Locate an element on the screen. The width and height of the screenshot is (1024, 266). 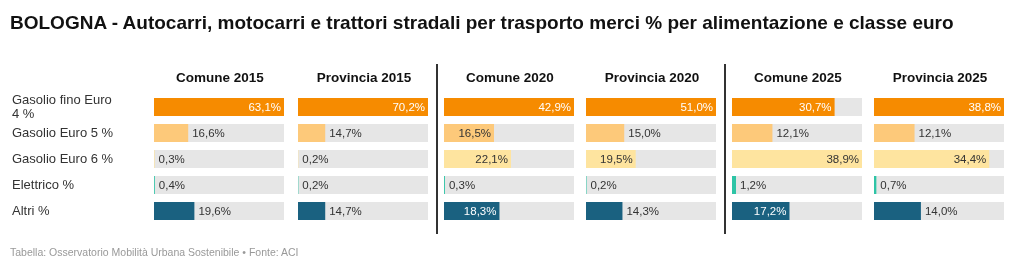
data-label: 42,9% is located at coordinates (554, 107).